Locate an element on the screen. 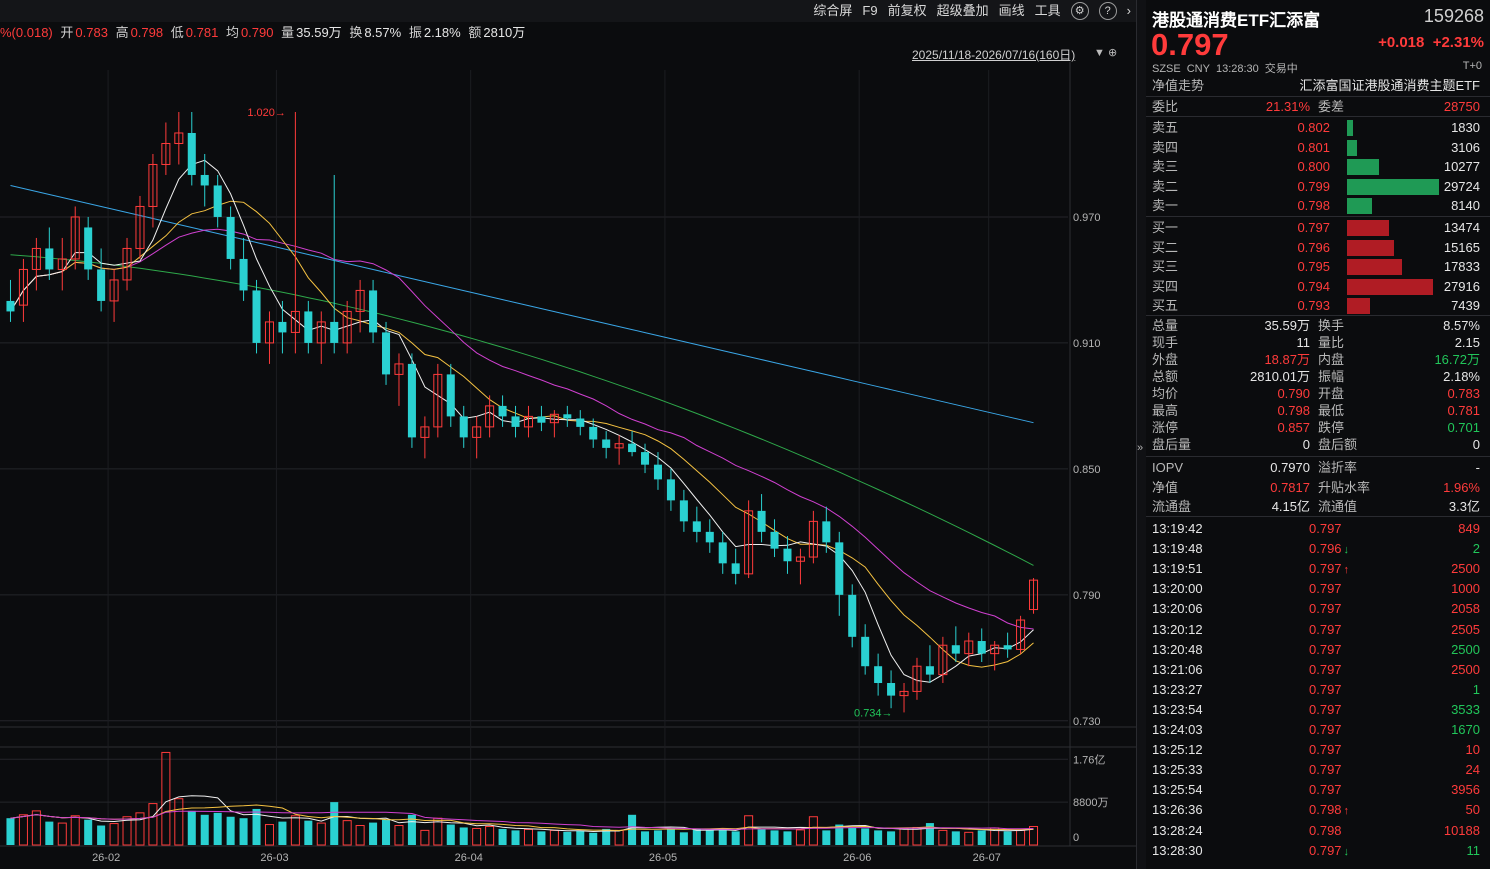 This screenshot has width=1490, height=869. chevron-right-icon: › is located at coordinates (1128, 10).